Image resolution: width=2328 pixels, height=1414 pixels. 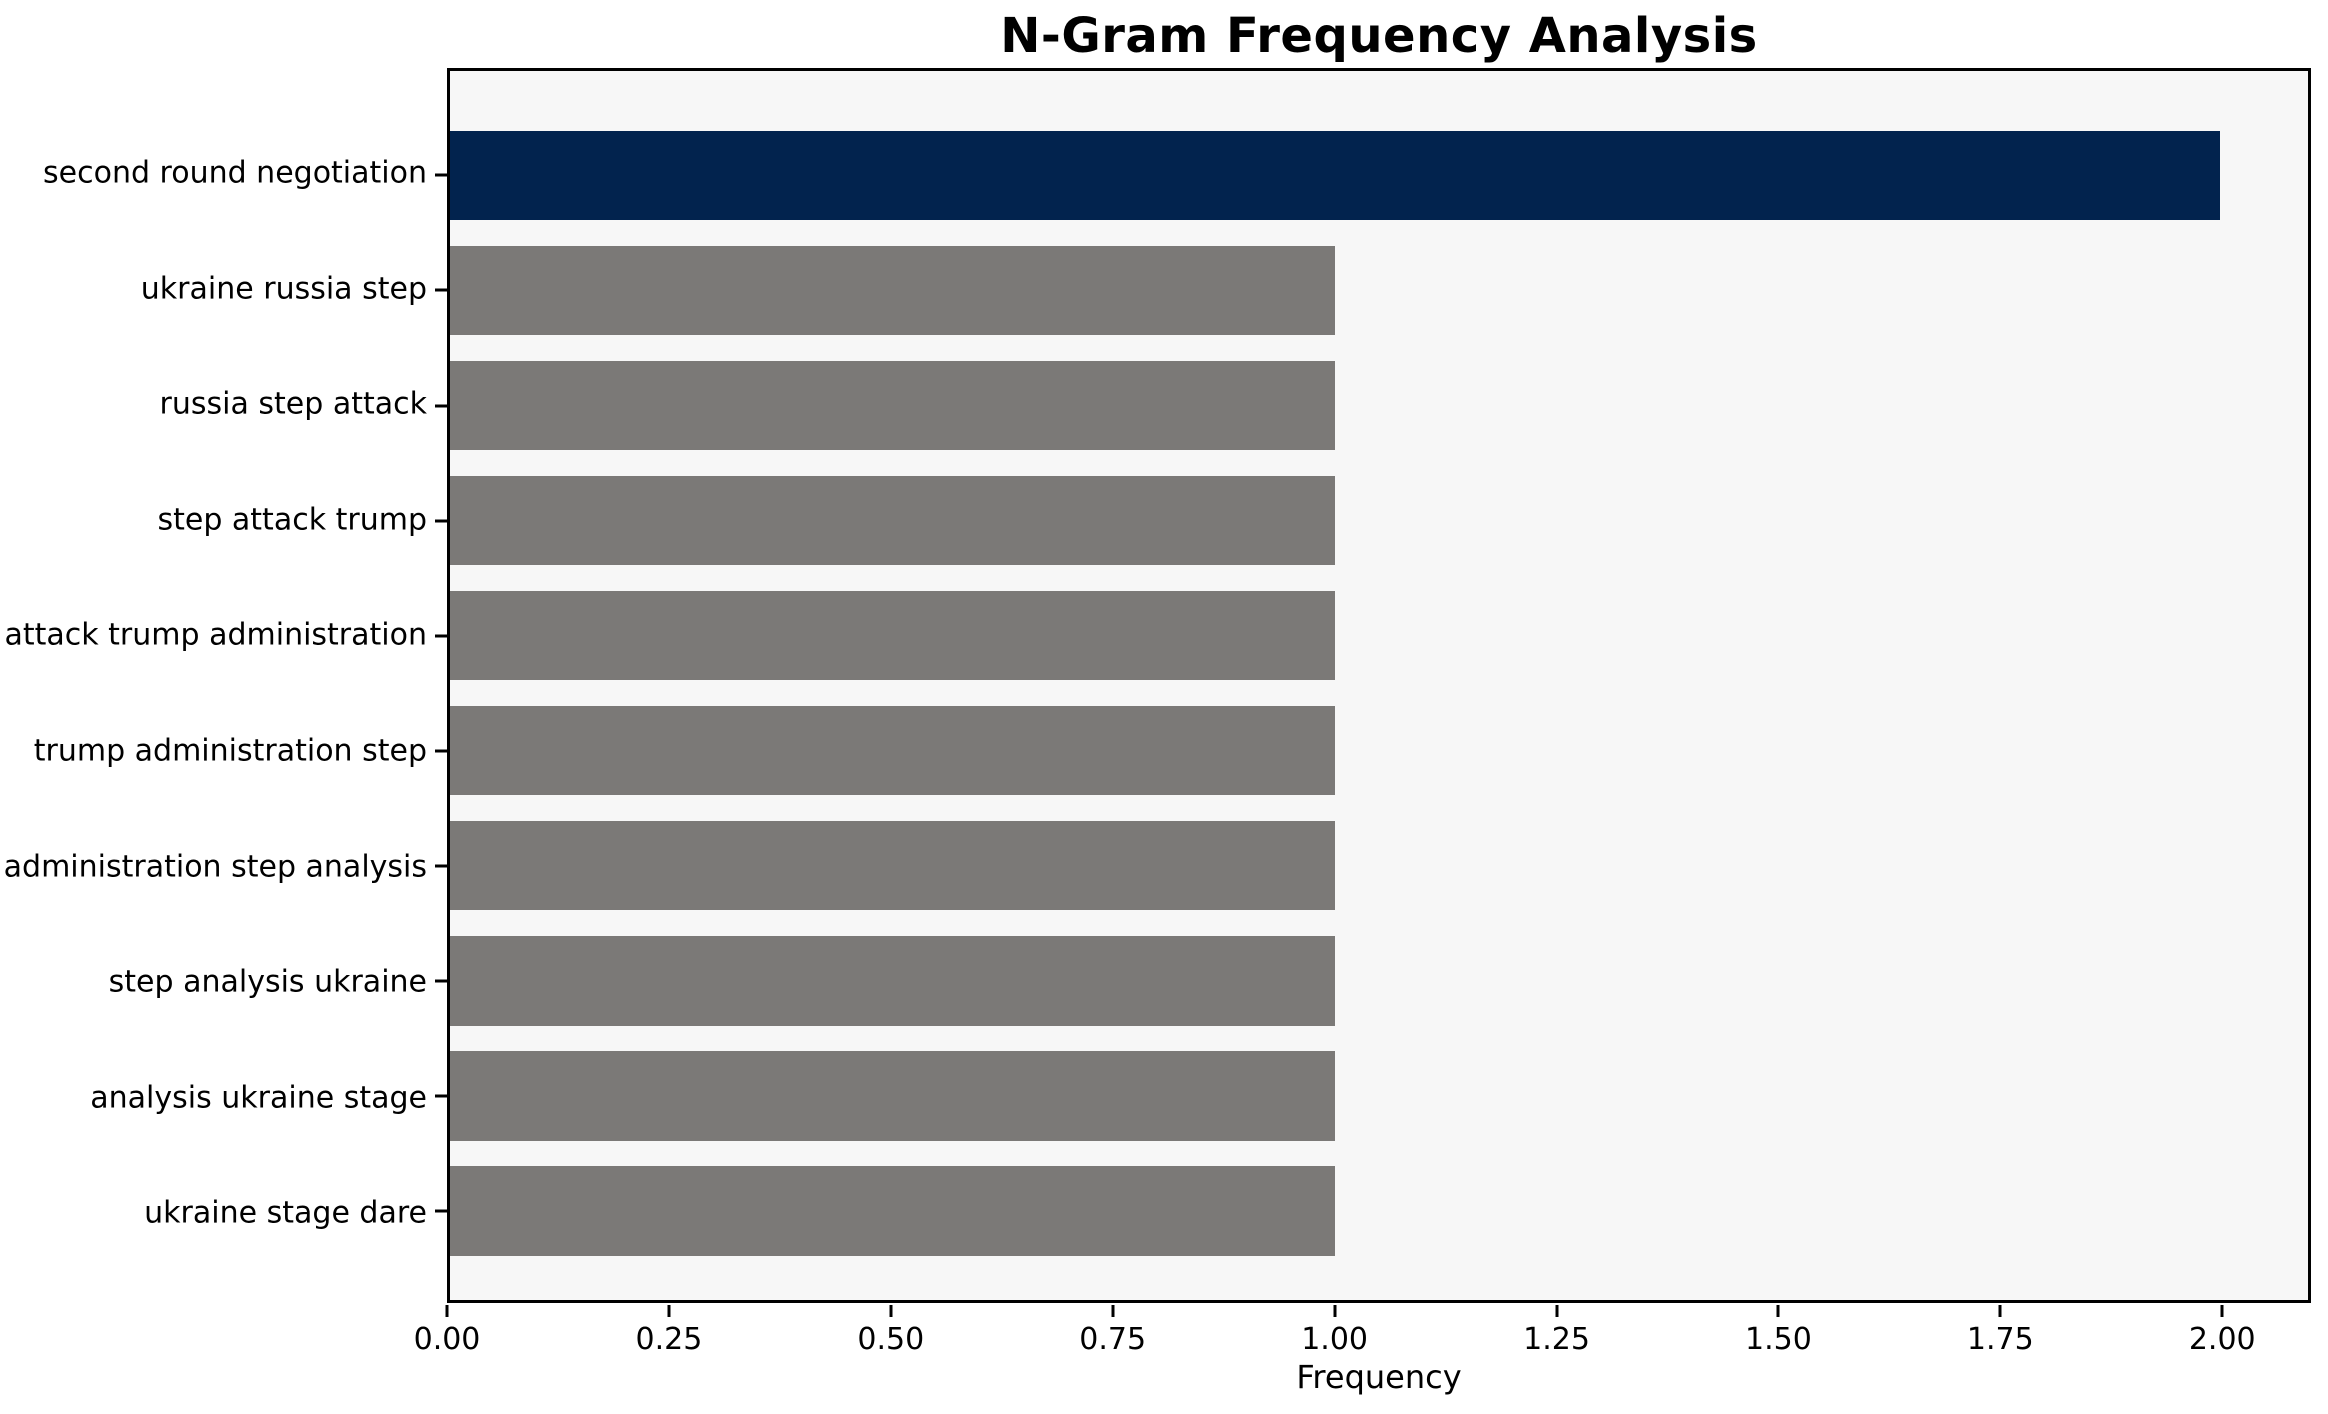 What do you see at coordinates (230, 751) in the screenshot?
I see `y-tick-label: trump administration step` at bounding box center [230, 751].